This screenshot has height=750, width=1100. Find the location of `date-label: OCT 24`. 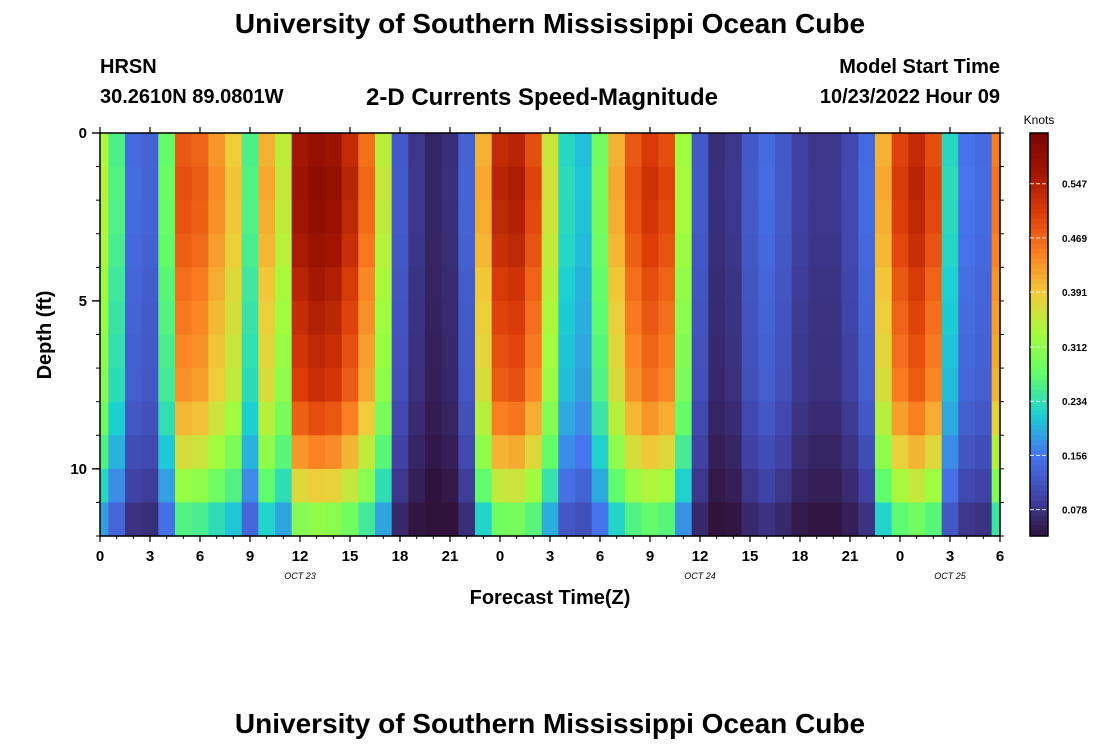

date-label: OCT 24 is located at coordinates (700, 576).